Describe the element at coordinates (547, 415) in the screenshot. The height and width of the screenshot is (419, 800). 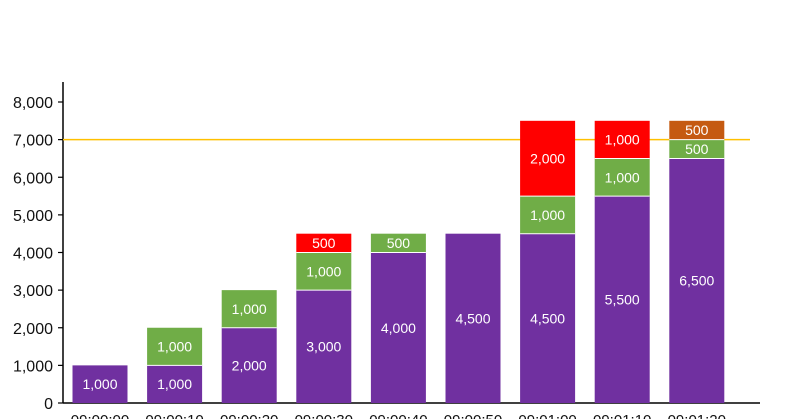
I see `x-tick-label: 09:01:00` at that location.